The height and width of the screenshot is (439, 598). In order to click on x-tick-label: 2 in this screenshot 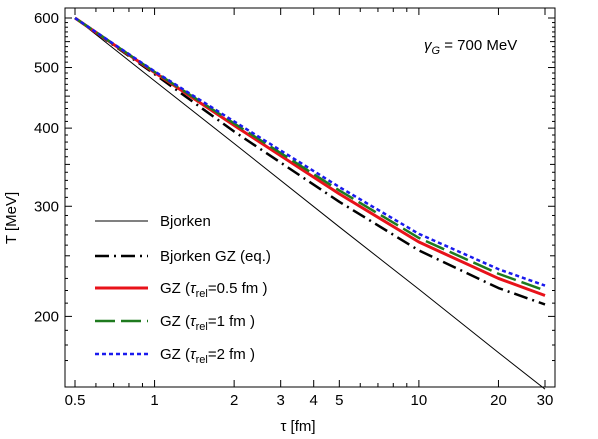, I will do `click(234, 400)`.